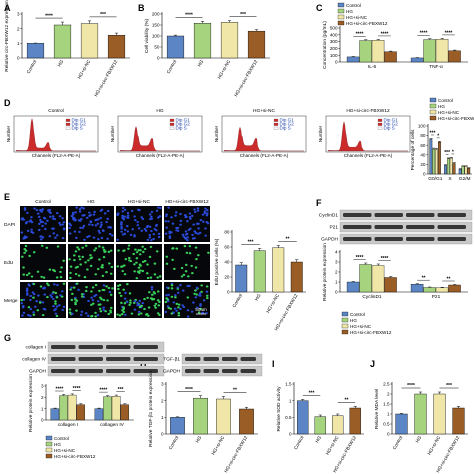 The height and width of the screenshot is (474, 474). What do you see at coordinates (18, 43) in the screenshot?
I see `chart-a-ytick-label: 1` at bounding box center [18, 43].